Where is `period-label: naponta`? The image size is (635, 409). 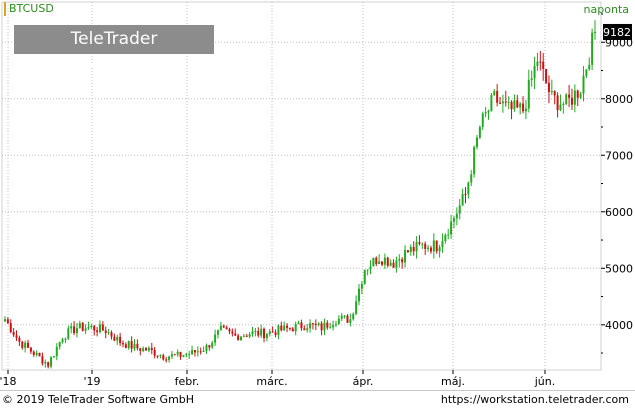 period-label: naponta is located at coordinates (606, 9).